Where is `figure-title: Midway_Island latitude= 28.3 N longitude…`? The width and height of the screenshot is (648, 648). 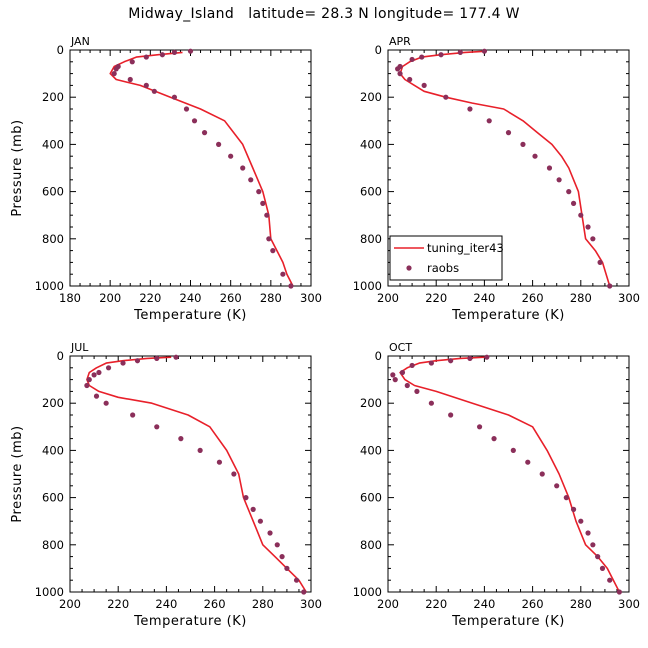
figure-title: Midway_Island latitude= 28.3 N longitude… is located at coordinates (324, 14).